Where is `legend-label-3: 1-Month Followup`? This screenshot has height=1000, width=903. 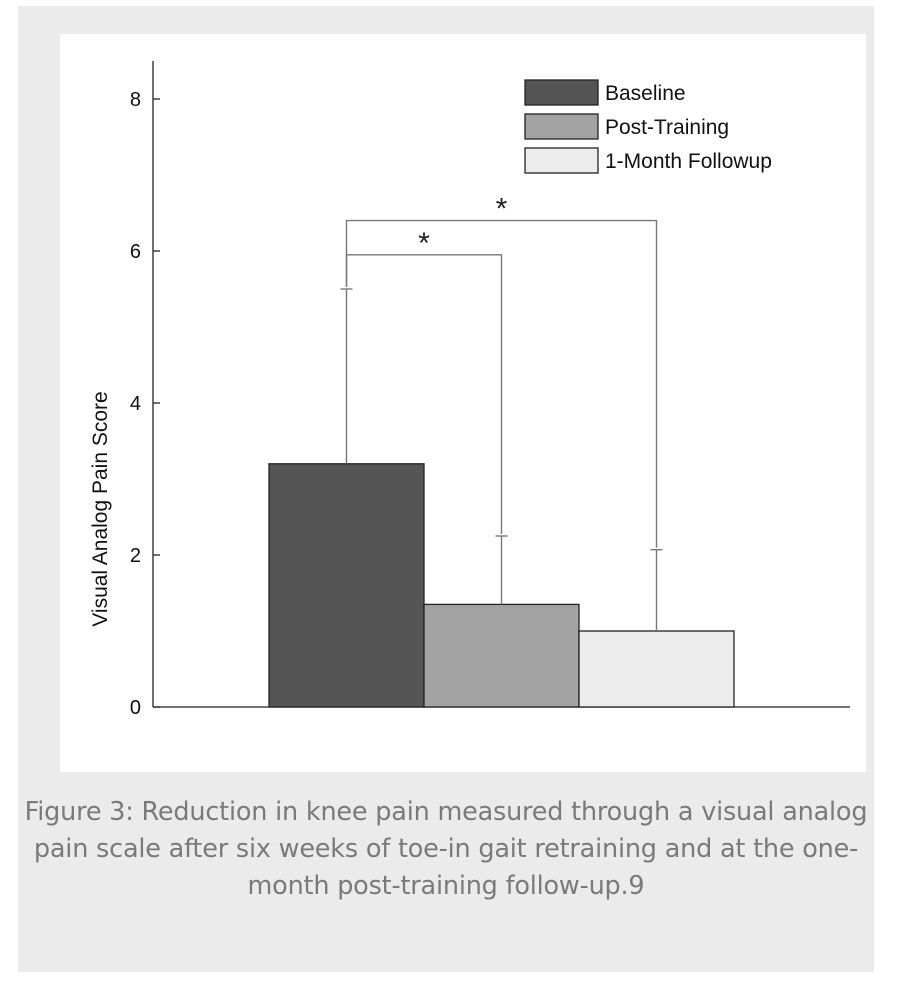 legend-label-3: 1-Month Followup is located at coordinates (688, 161).